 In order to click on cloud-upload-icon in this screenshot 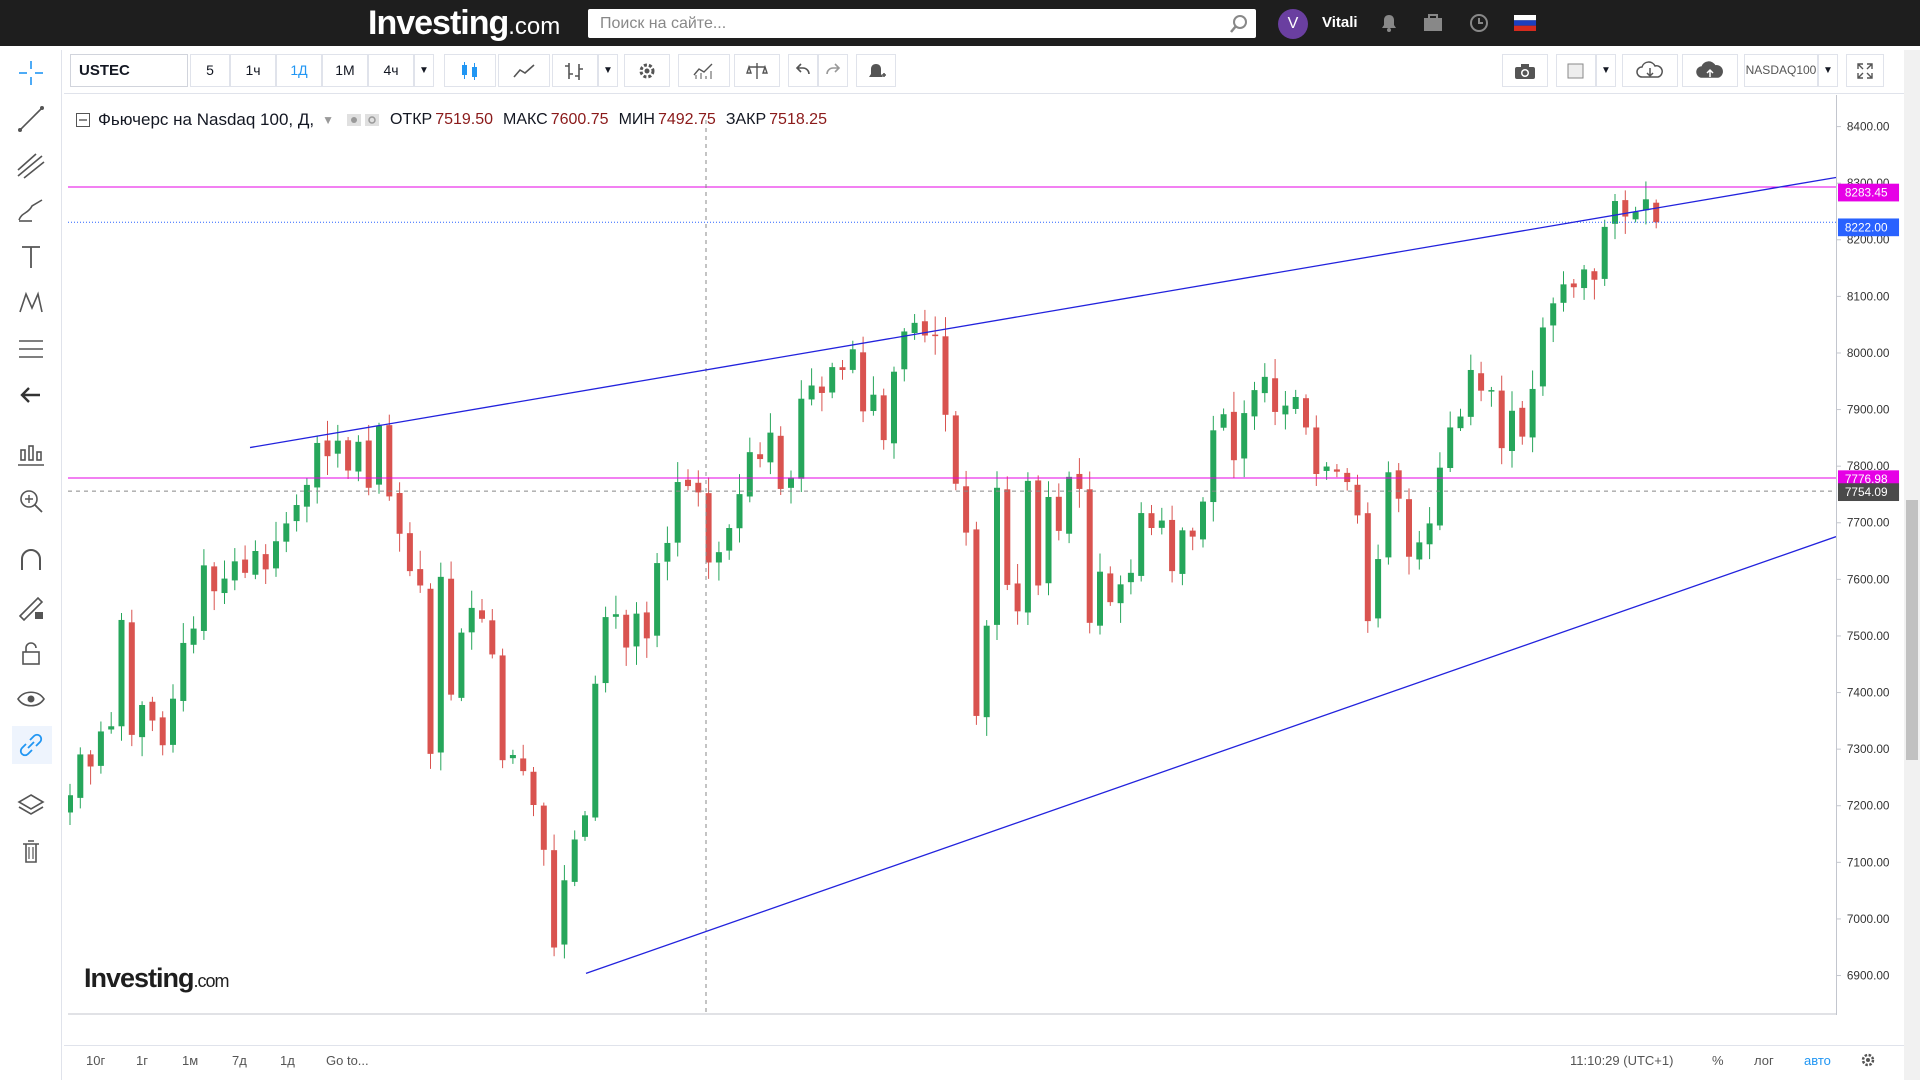, I will do `click(1710, 70)`.